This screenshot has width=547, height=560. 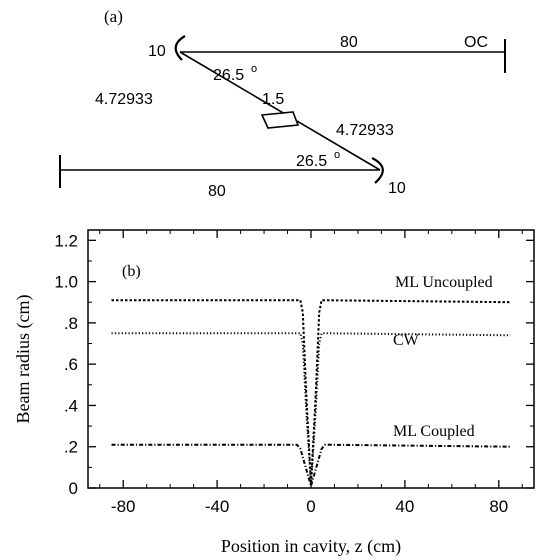 What do you see at coordinates (365, 130) in the screenshot?
I see `right-fold-length-label: 4.72933` at bounding box center [365, 130].